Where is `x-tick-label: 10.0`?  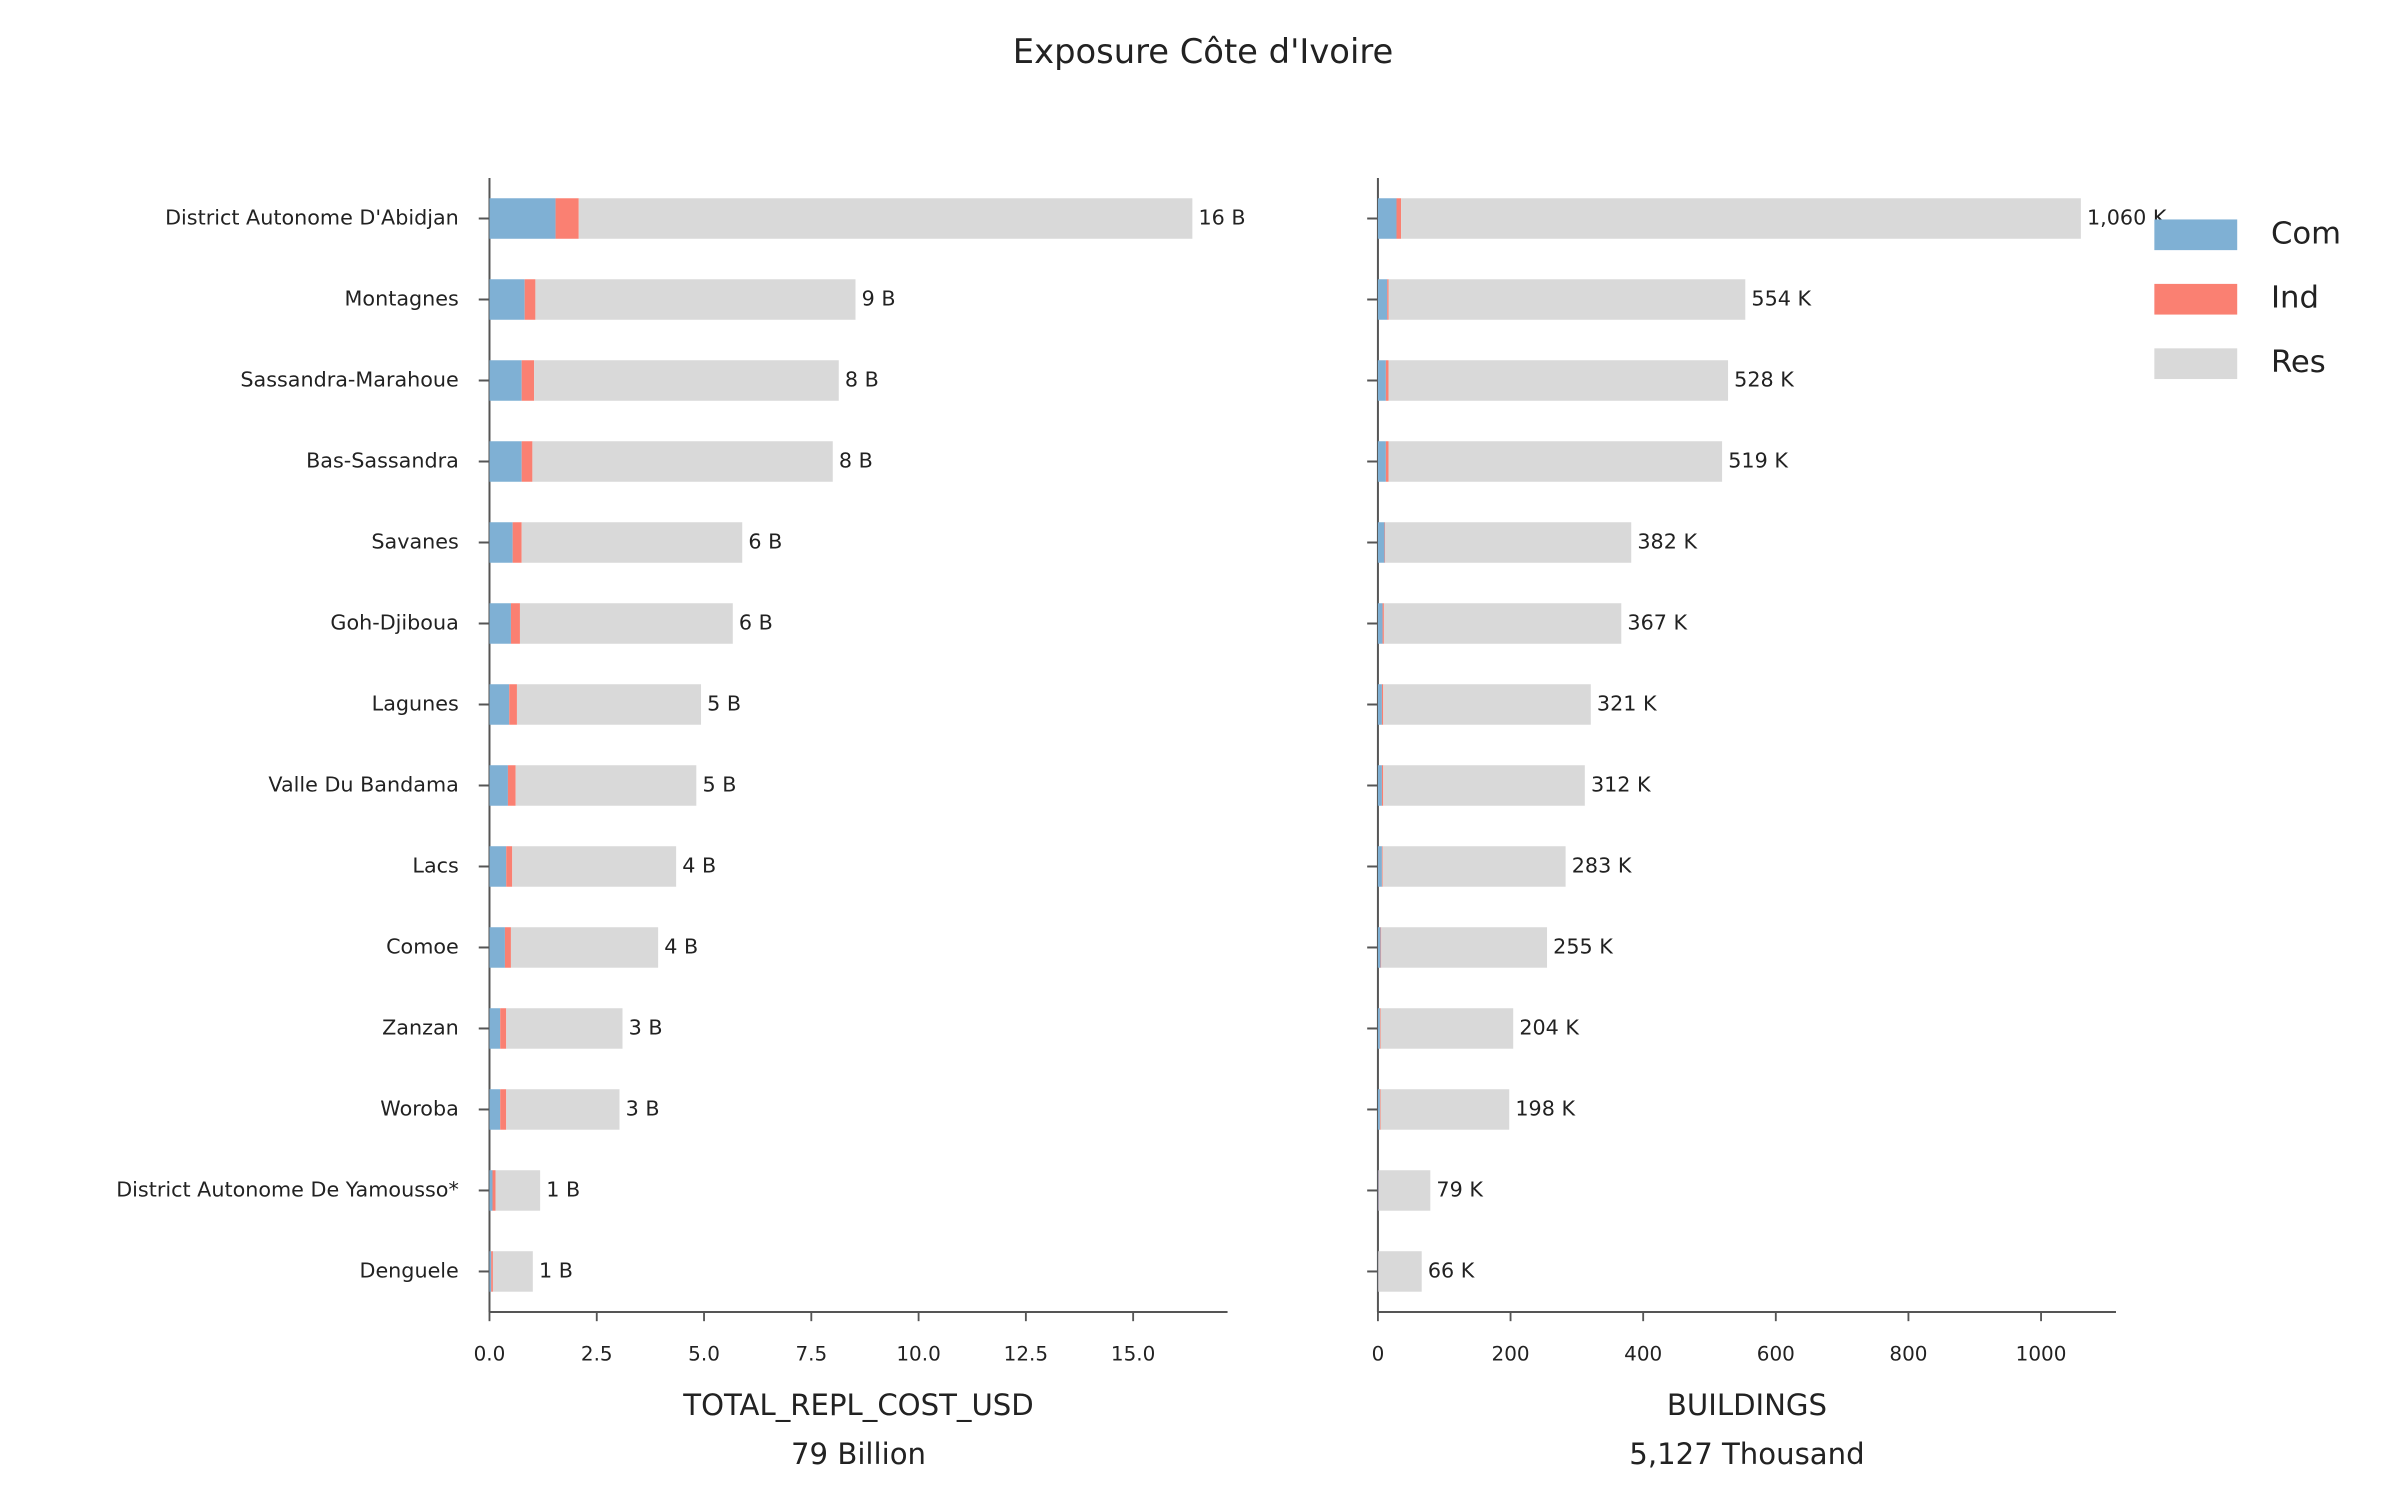
x-tick-label: 10.0 is located at coordinates (918, 1353).